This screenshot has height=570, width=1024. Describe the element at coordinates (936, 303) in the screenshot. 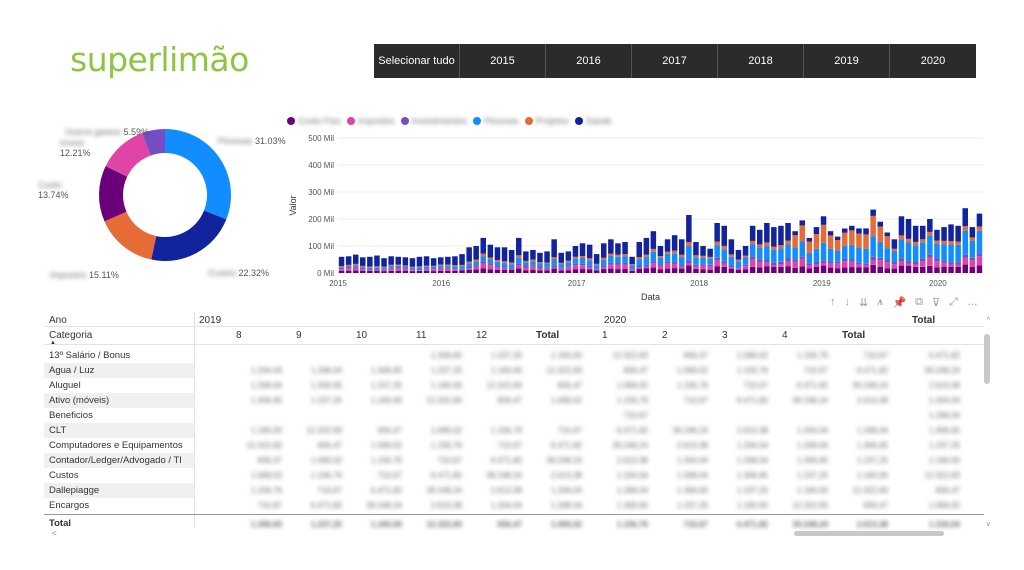

I see `filter-icon: ⊽` at that location.